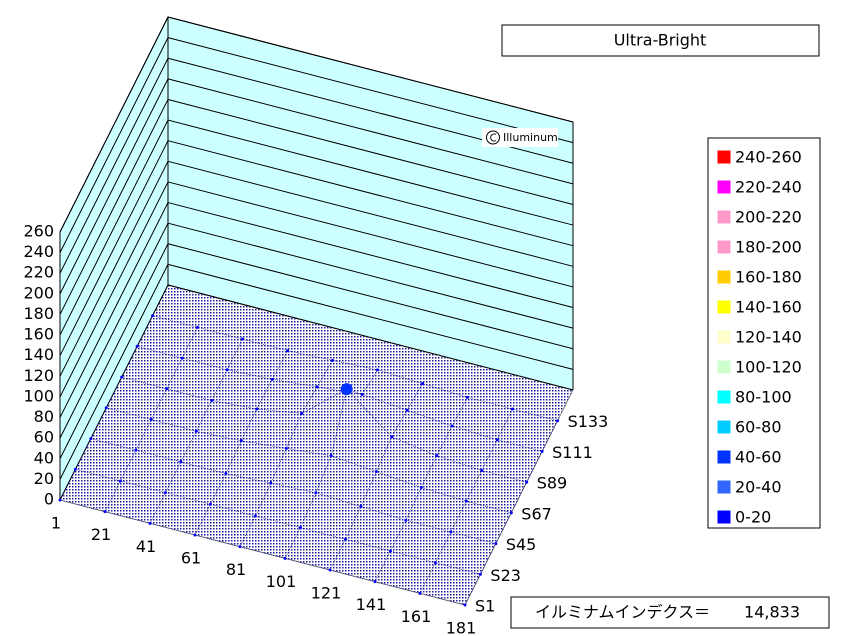 This screenshot has width=848, height=636. I want to click on x-tick-label: 101, so click(281, 581).